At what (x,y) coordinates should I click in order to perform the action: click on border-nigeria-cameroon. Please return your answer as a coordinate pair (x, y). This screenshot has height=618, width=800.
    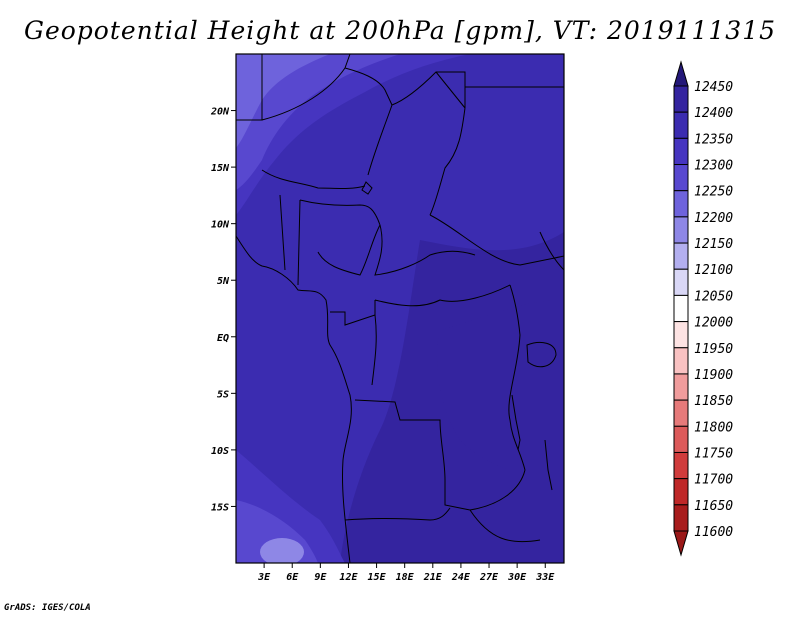
    Looking at the image, I should click on (349, 250).